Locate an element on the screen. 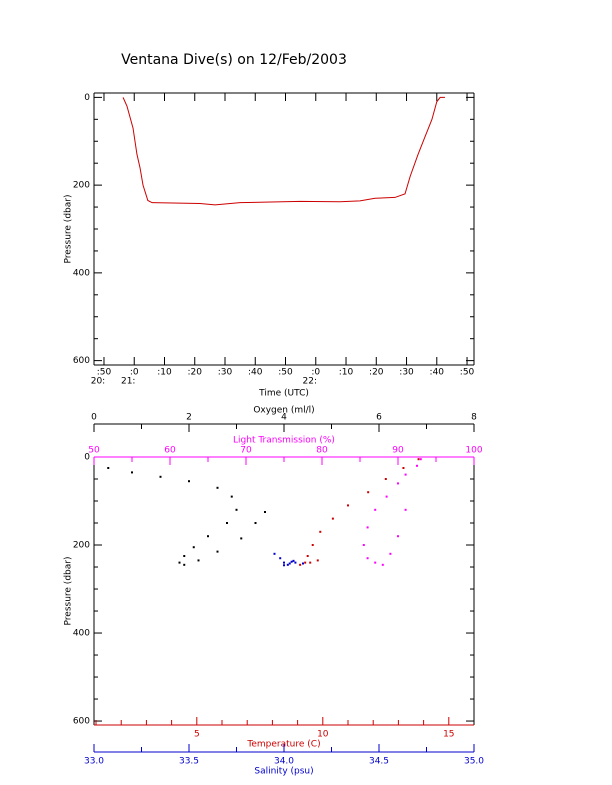 The width and height of the screenshot is (612, 785). dive-profile is located at coordinates (283, 151).